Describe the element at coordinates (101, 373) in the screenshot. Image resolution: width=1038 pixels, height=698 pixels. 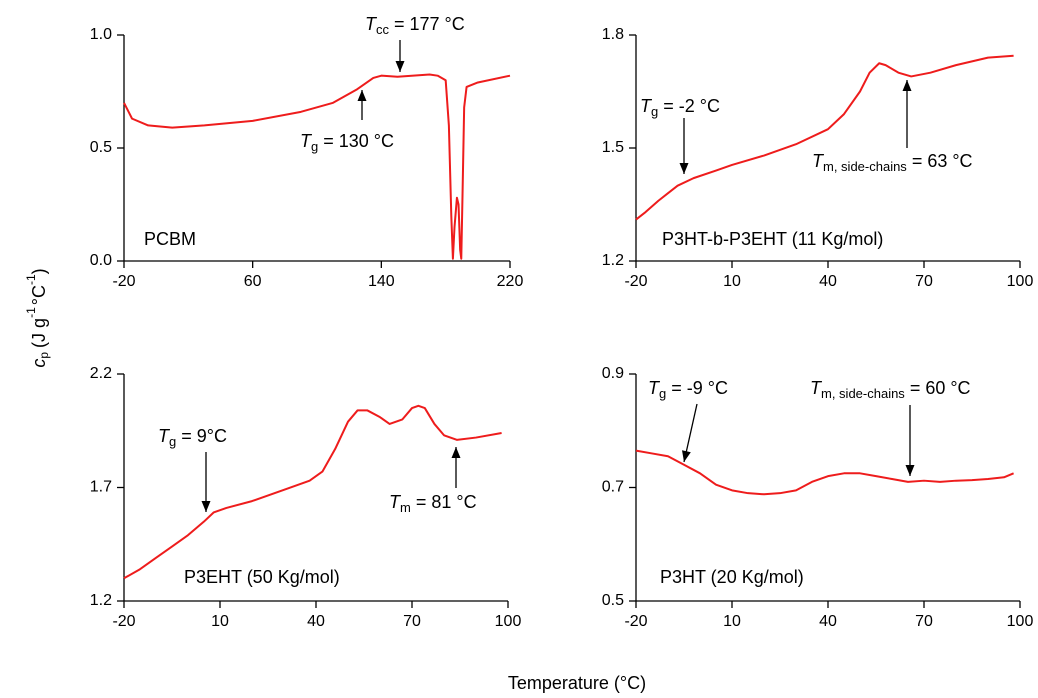
I see `y-tick-label: 2.2` at that location.